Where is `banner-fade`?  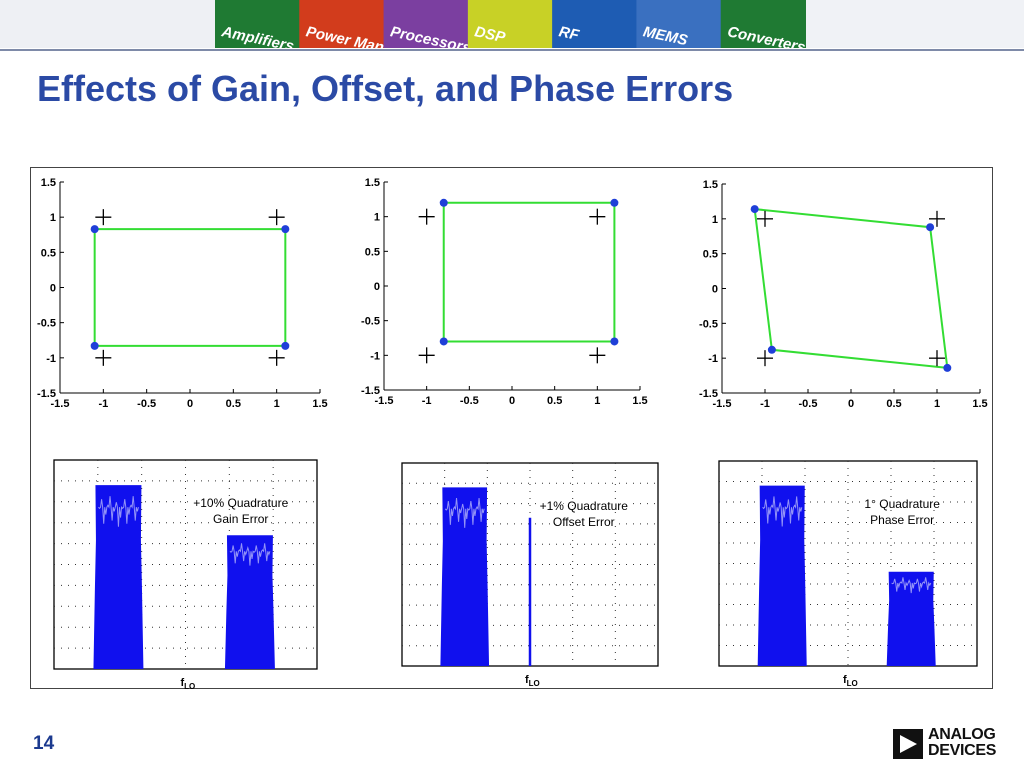
banner-fade is located at coordinates (107, 24).